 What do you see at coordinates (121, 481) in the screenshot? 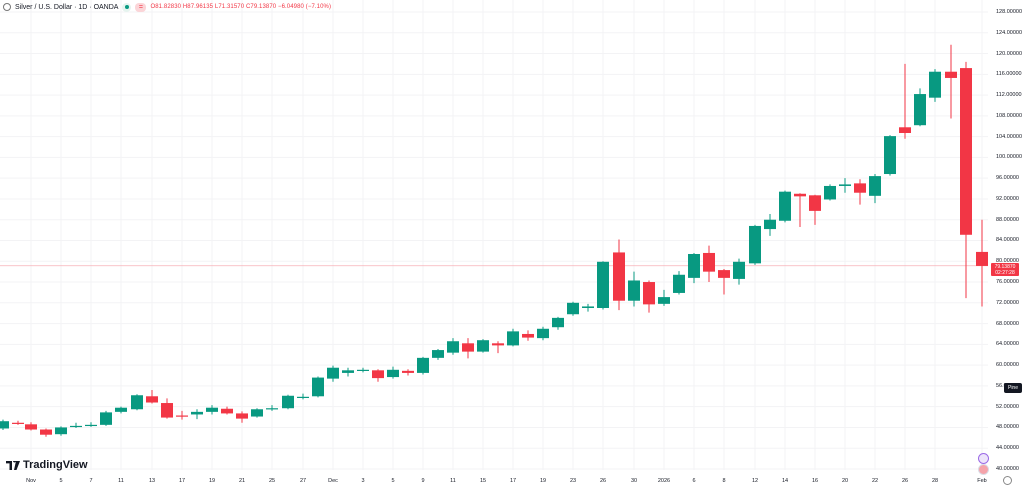
I see `time-tick-label: 11` at bounding box center [121, 481].